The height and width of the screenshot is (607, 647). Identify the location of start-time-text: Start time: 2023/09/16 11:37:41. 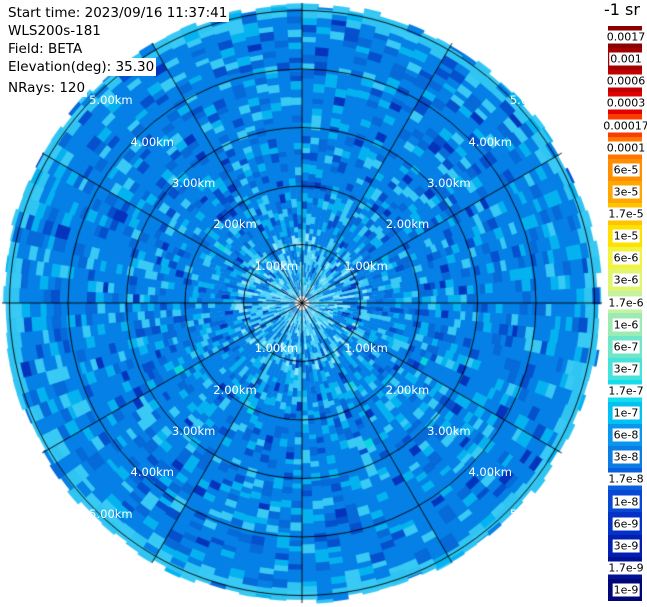
(118, 13).